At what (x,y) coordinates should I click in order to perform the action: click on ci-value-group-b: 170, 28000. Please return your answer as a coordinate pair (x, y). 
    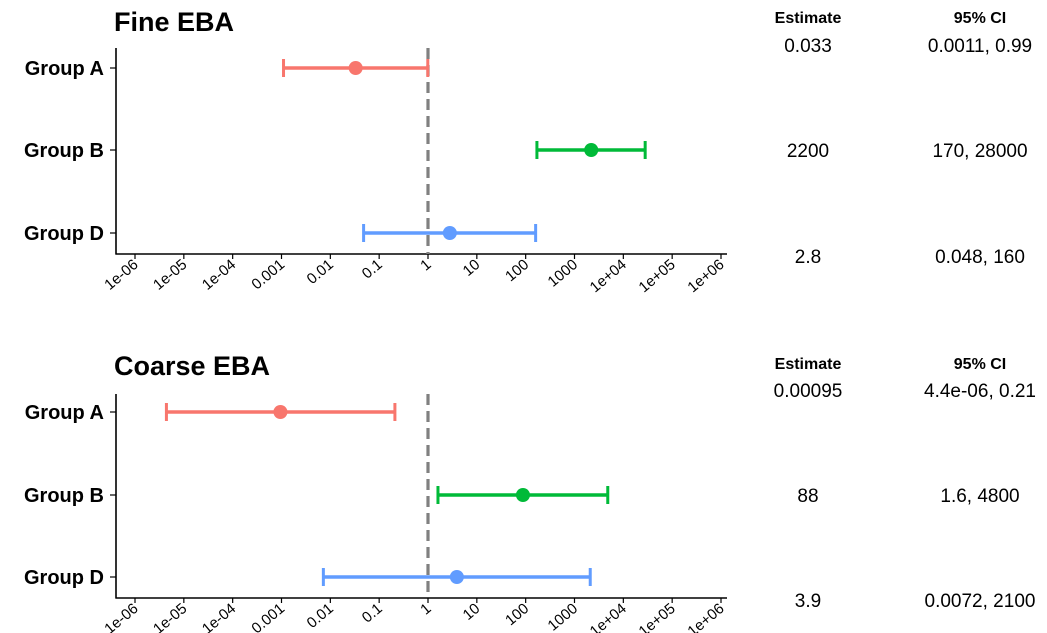
    Looking at the image, I should click on (979, 151).